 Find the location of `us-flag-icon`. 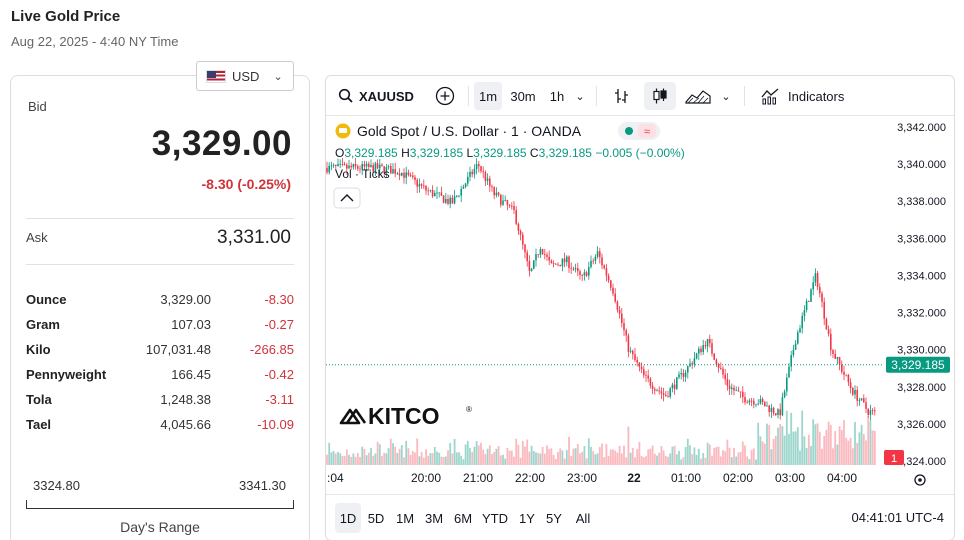

us-flag-icon is located at coordinates (216, 76).